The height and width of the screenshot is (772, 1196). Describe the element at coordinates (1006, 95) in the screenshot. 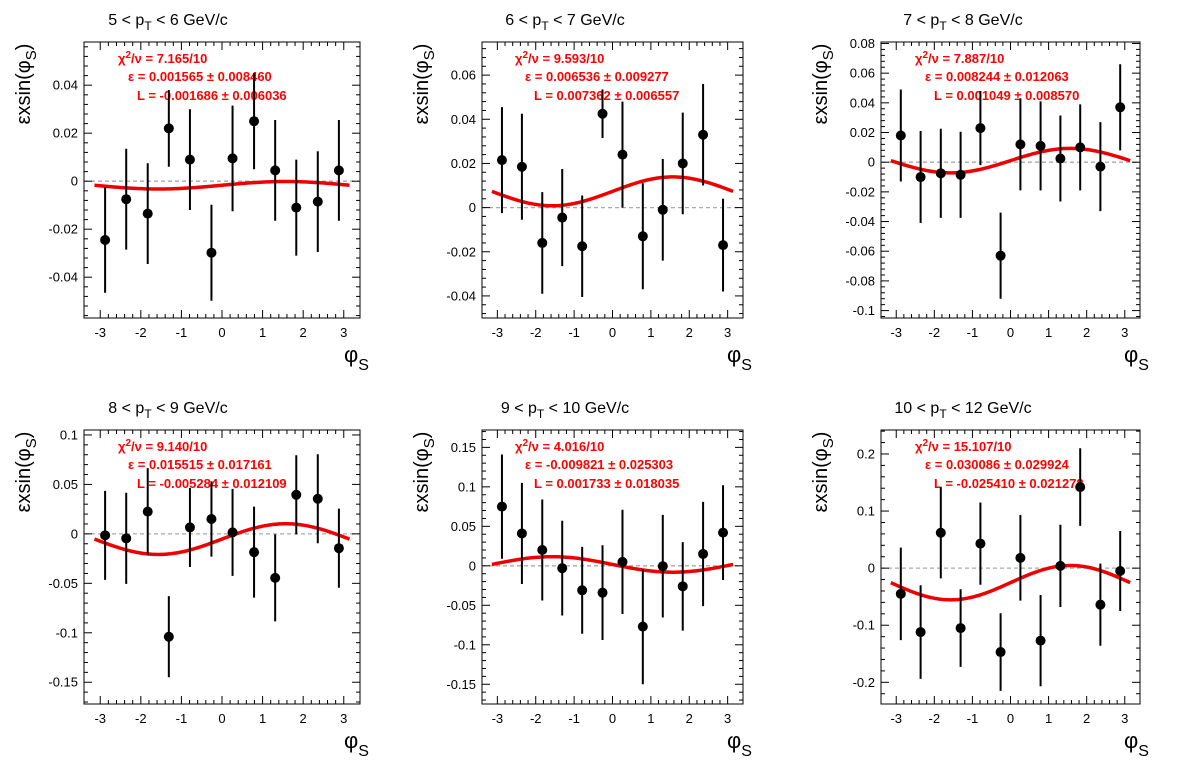

I see `fit-l-text: L = 0.001049 ± 0.008570` at that location.